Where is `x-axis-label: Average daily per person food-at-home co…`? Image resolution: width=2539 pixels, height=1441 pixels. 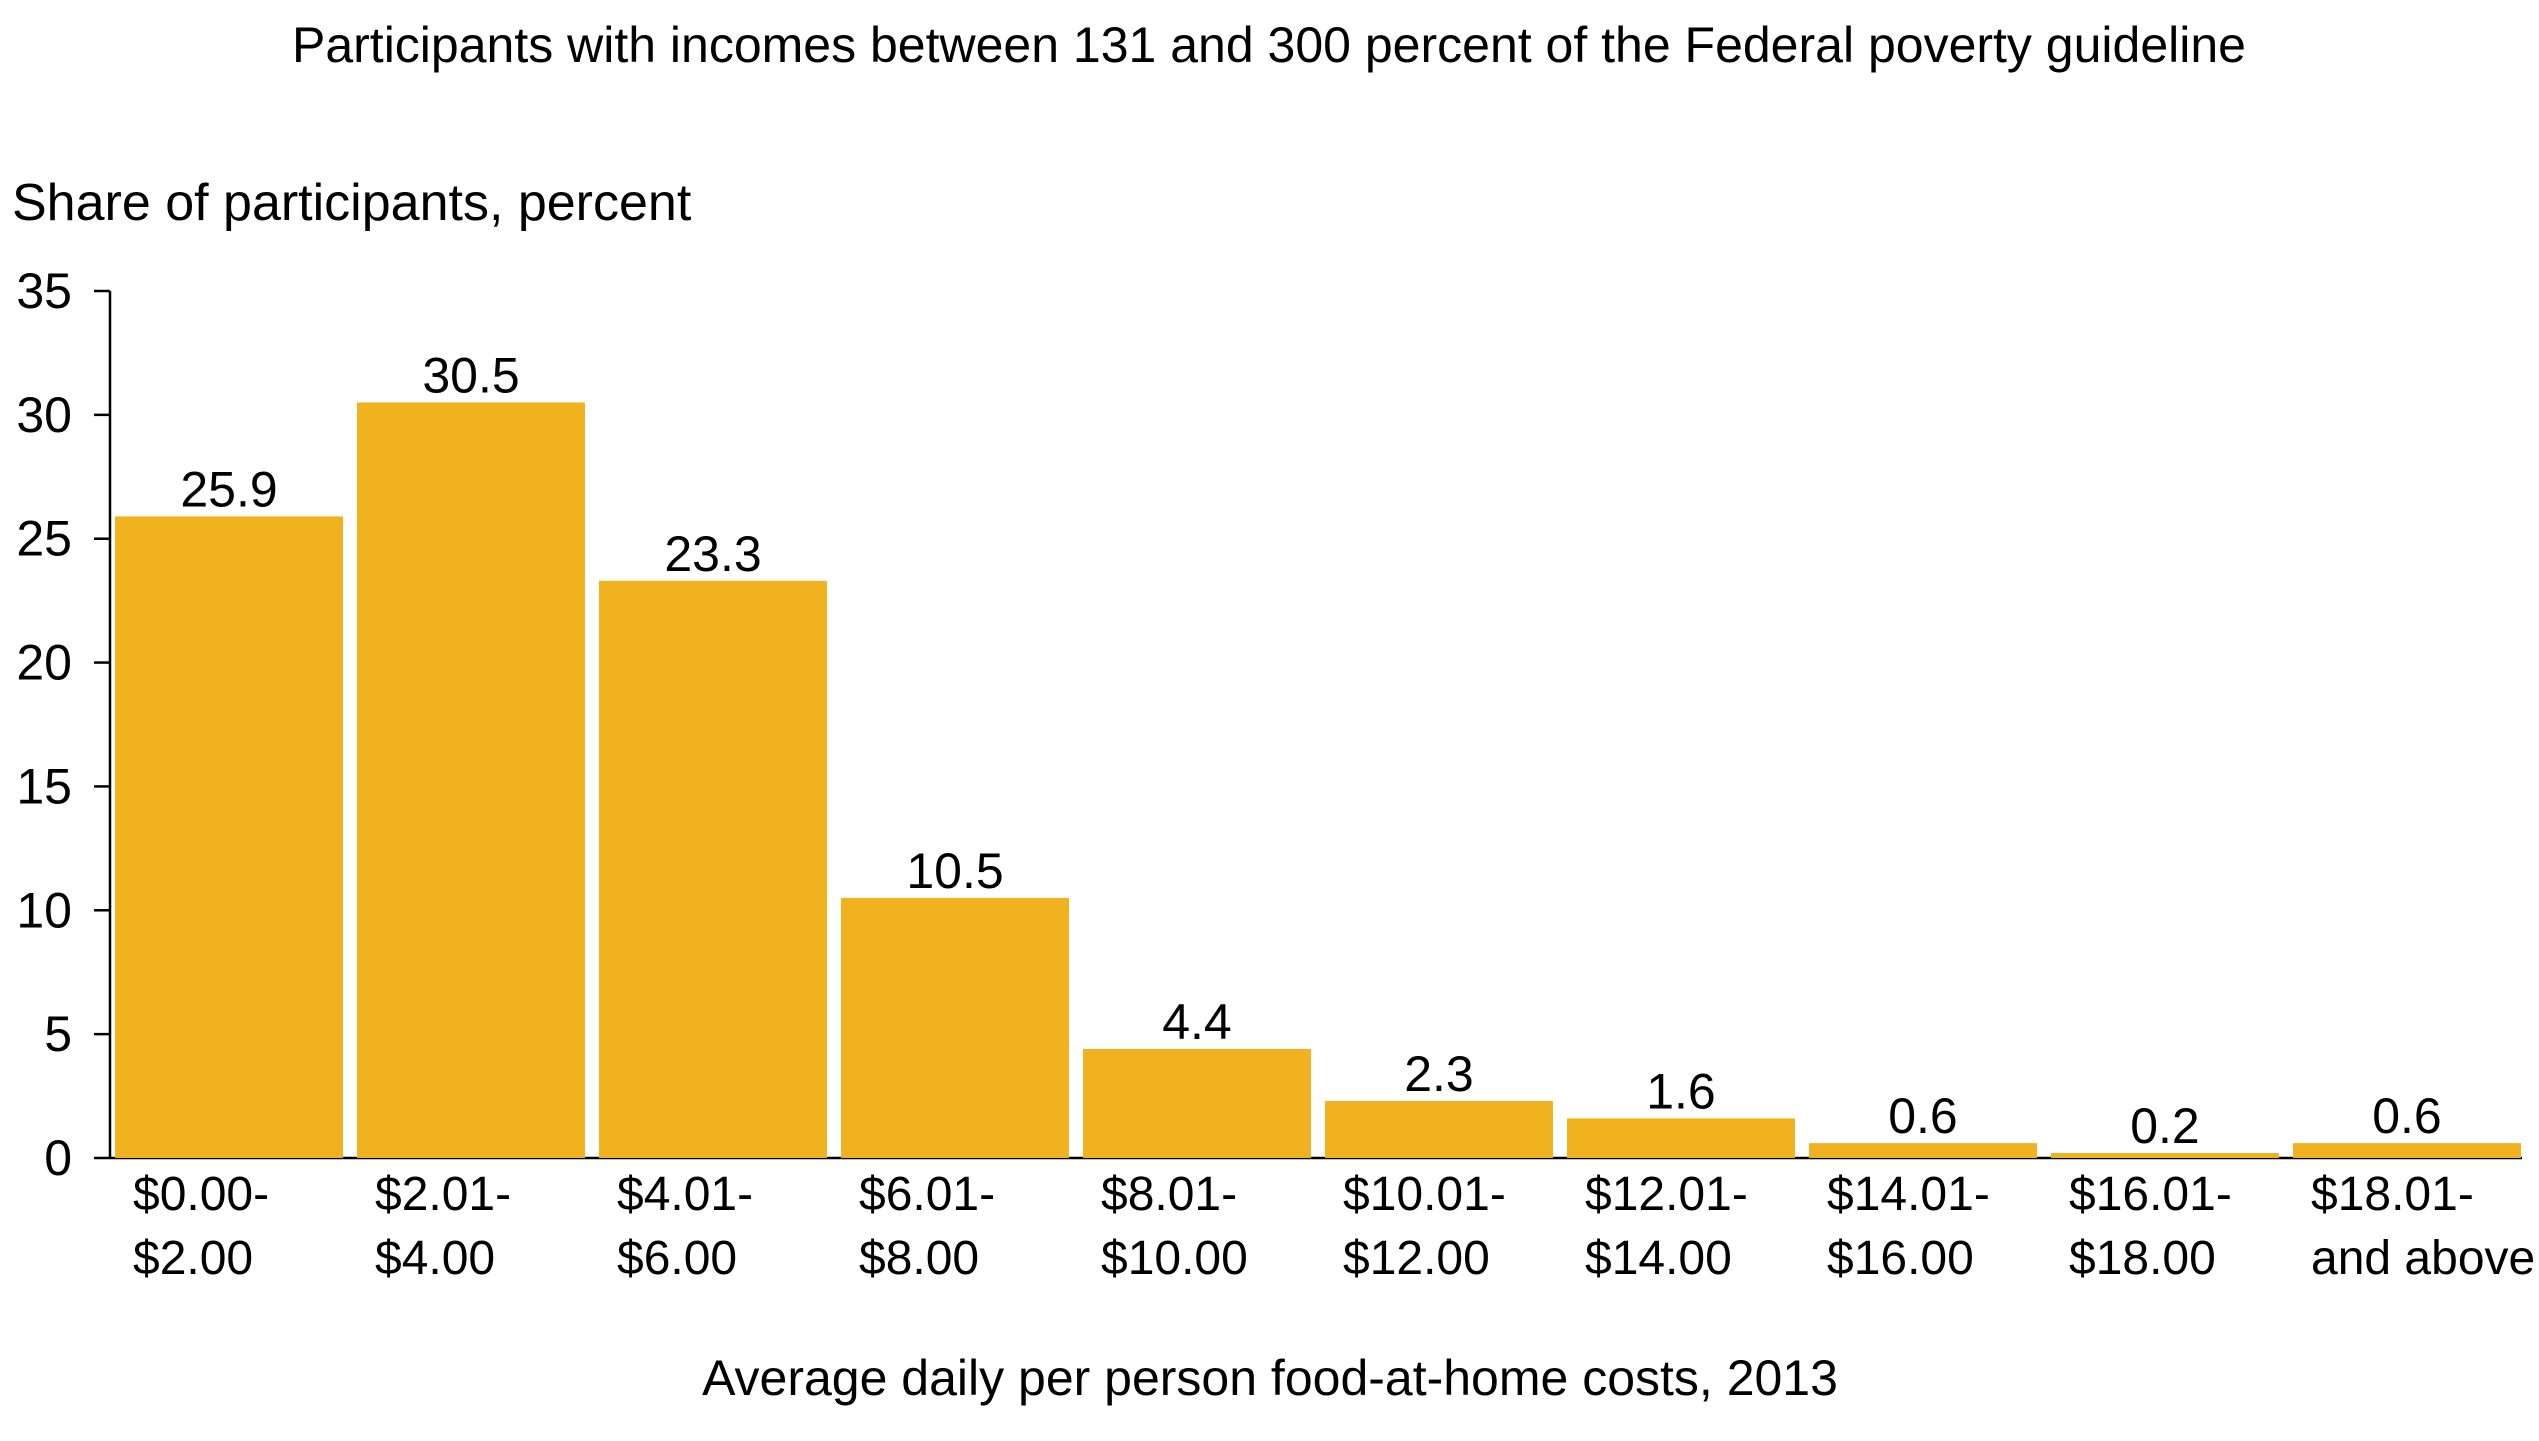
x-axis-label: Average daily per person food-at-home co… is located at coordinates (1270, 1378).